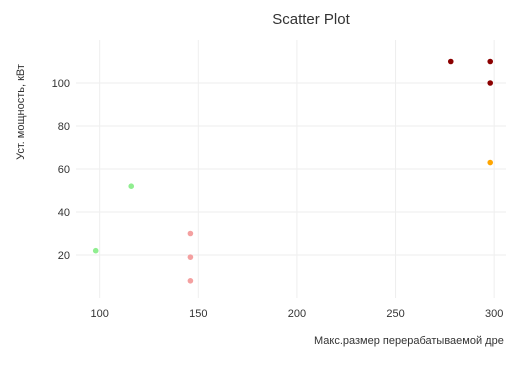  Describe the element at coordinates (297, 314) in the screenshot. I see `x-tick-label: 200` at that location.